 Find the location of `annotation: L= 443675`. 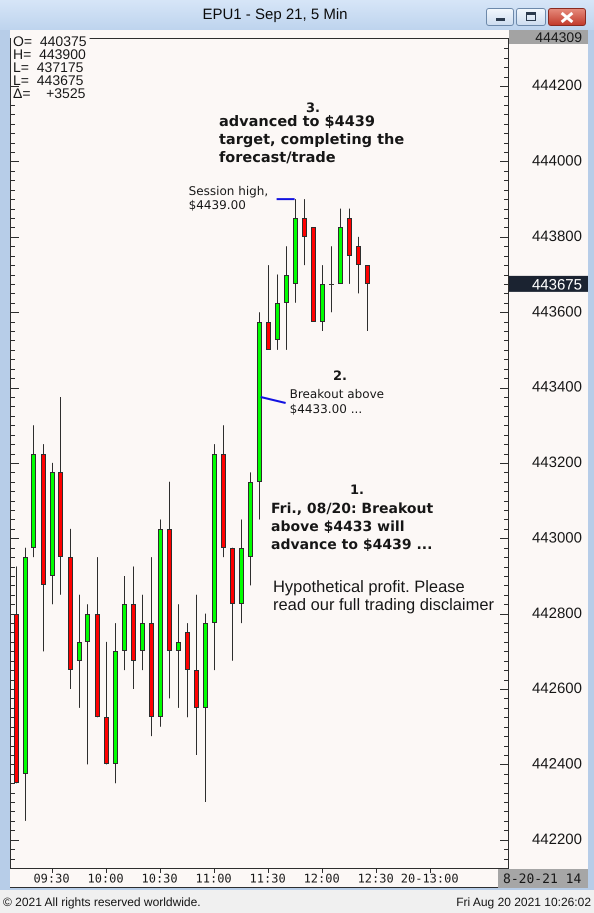

annotation: L= 443675 is located at coordinates (48, 80).